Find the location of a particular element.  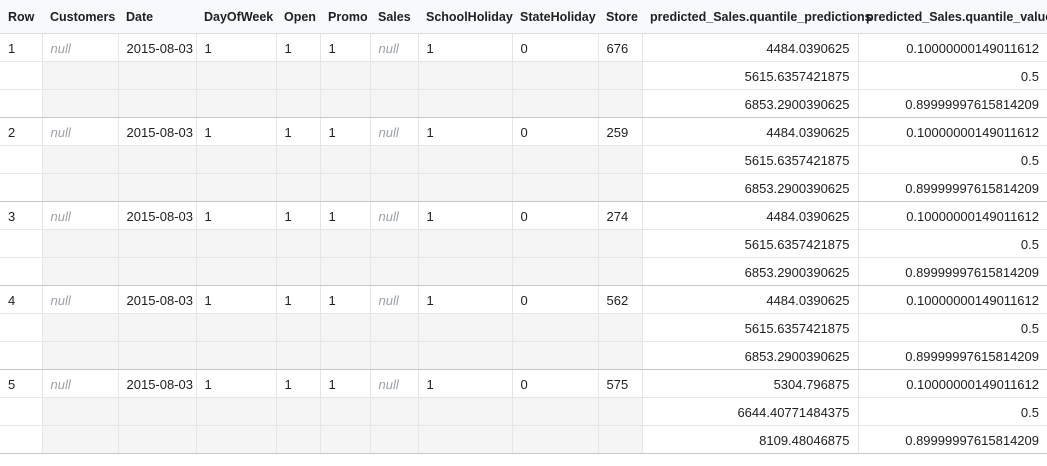

table-row: 8109.48046875 0.89999997615814209 is located at coordinates (523, 439).